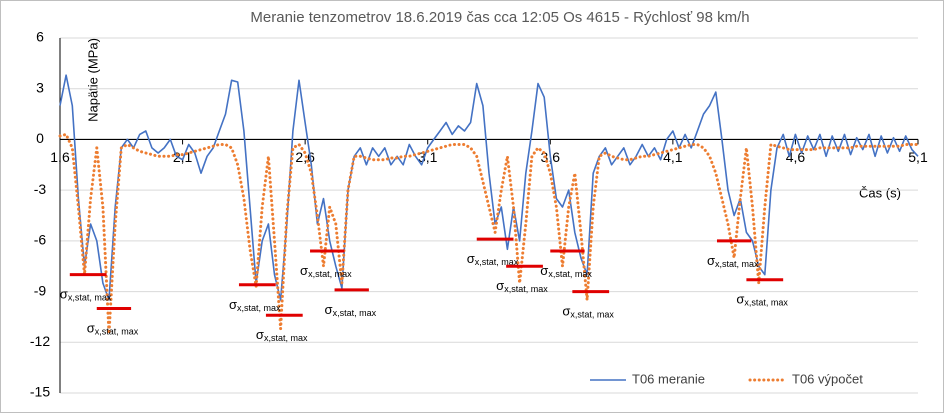 The width and height of the screenshot is (944, 413). What do you see at coordinates (880, 192) in the screenshot?
I see `x-axis-label: Čas (s)` at bounding box center [880, 192].